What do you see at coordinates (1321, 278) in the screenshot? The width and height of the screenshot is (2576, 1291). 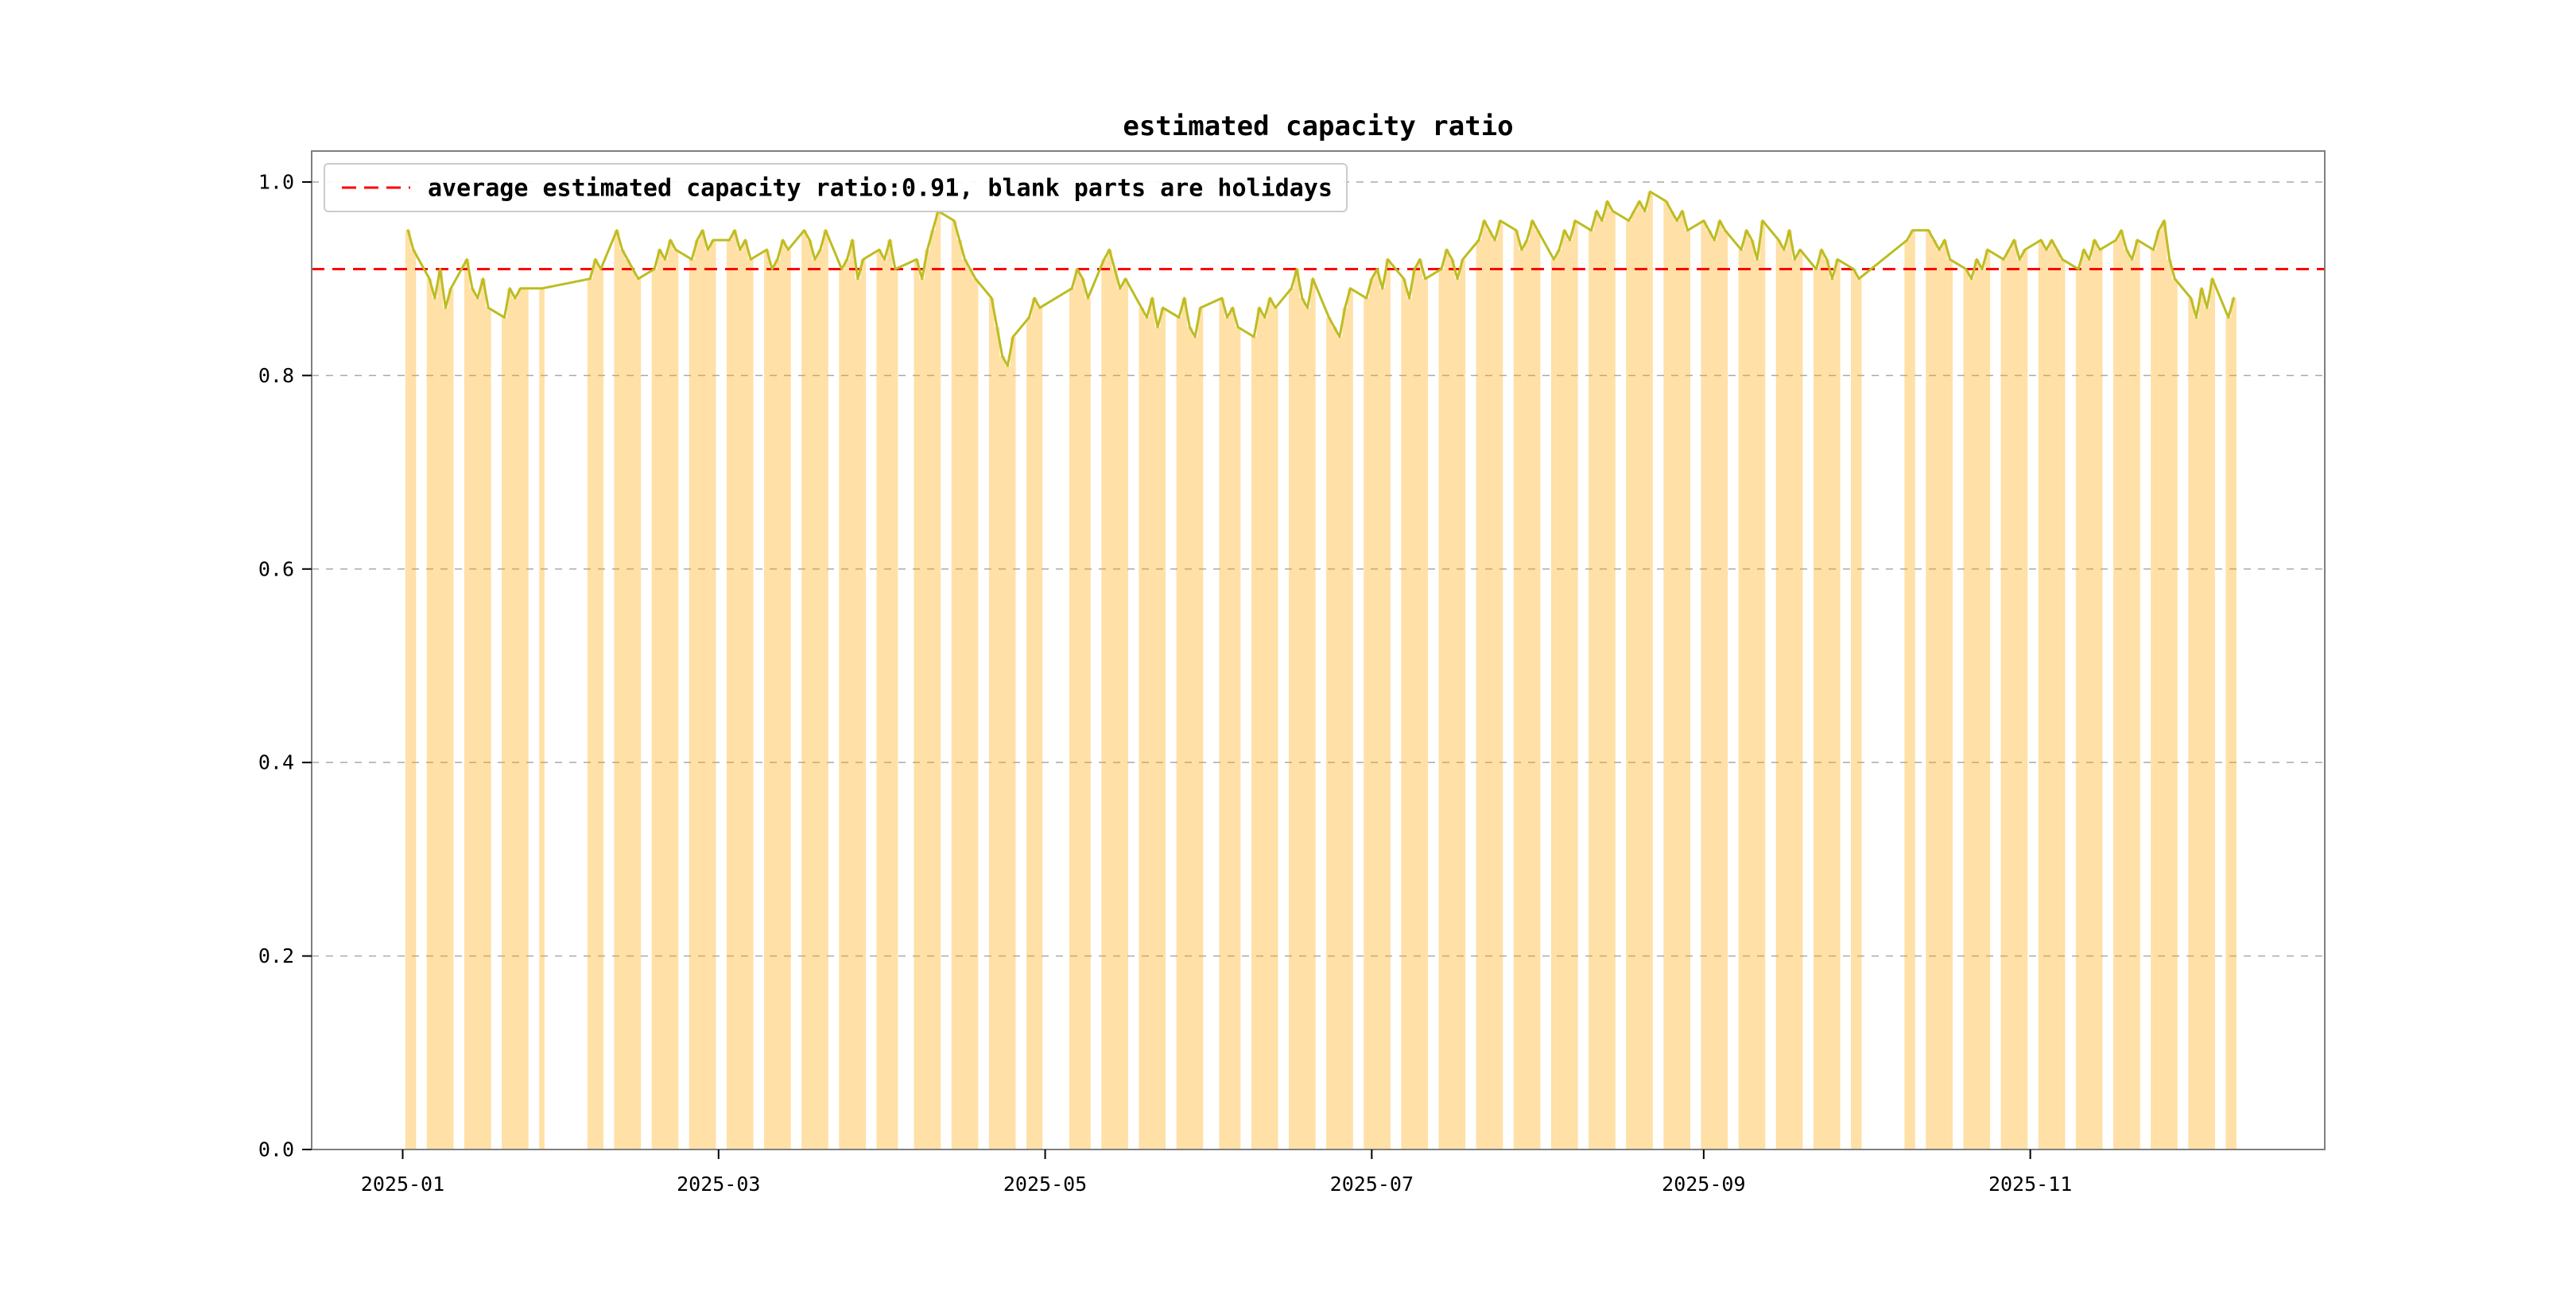 I see `capacity-line` at bounding box center [1321, 278].